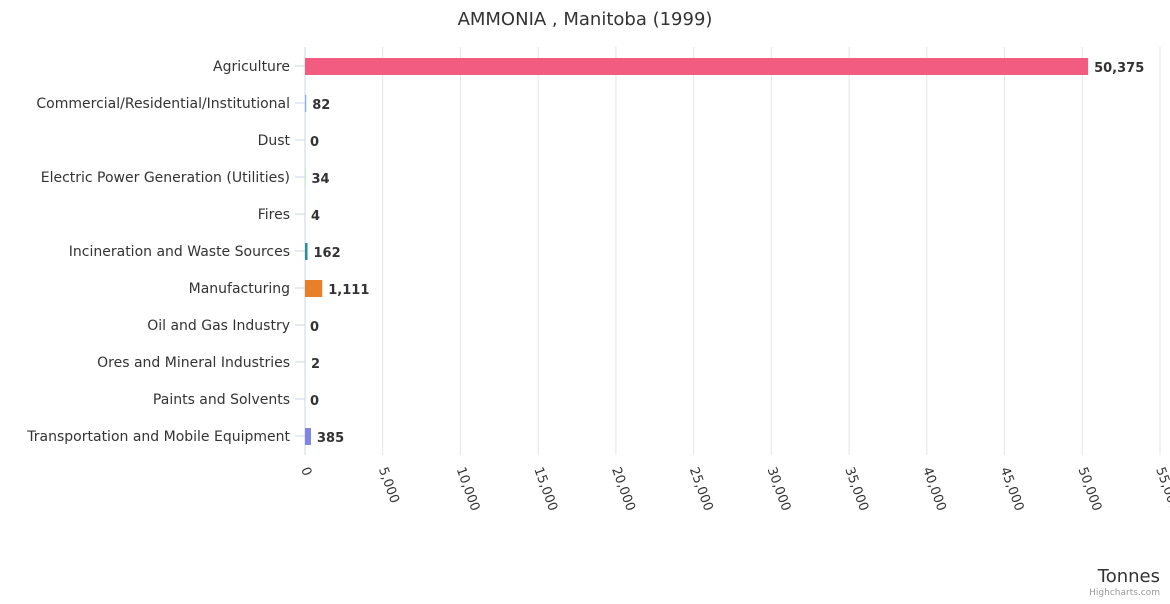 The height and width of the screenshot is (604, 1170). Describe the element at coordinates (305, 471) in the screenshot. I see `value-tick-label: 0` at that location.